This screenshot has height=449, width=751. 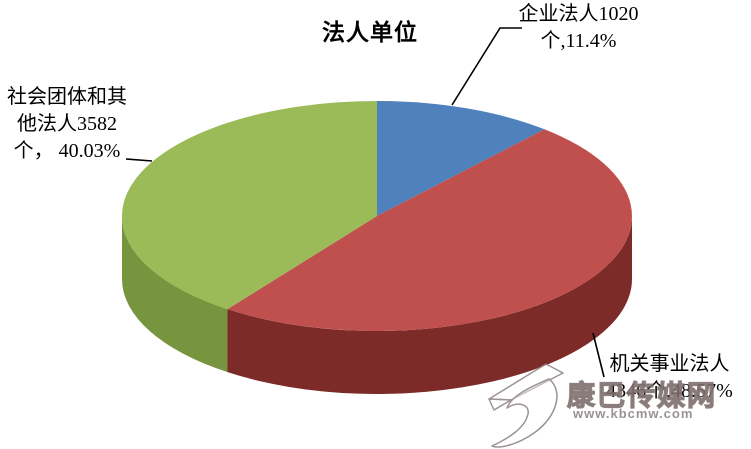 I want to click on data-label-social-line2: 他法人3582, so click(x=67, y=124).